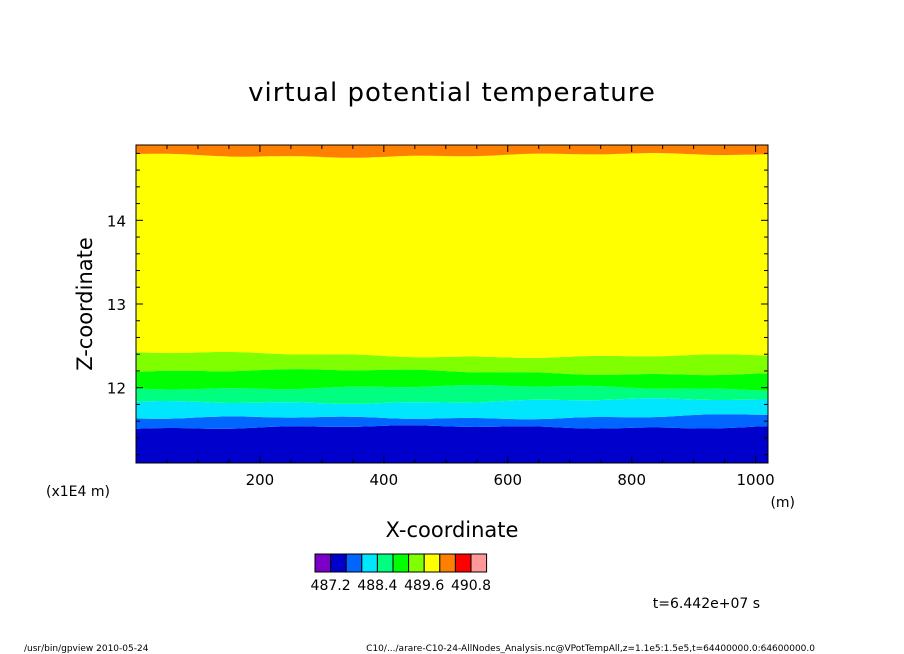 Image resolution: width=904 pixels, height=654 pixels. Describe the element at coordinates (471, 586) in the screenshot. I see `colorbar-label: 490.8` at that location.